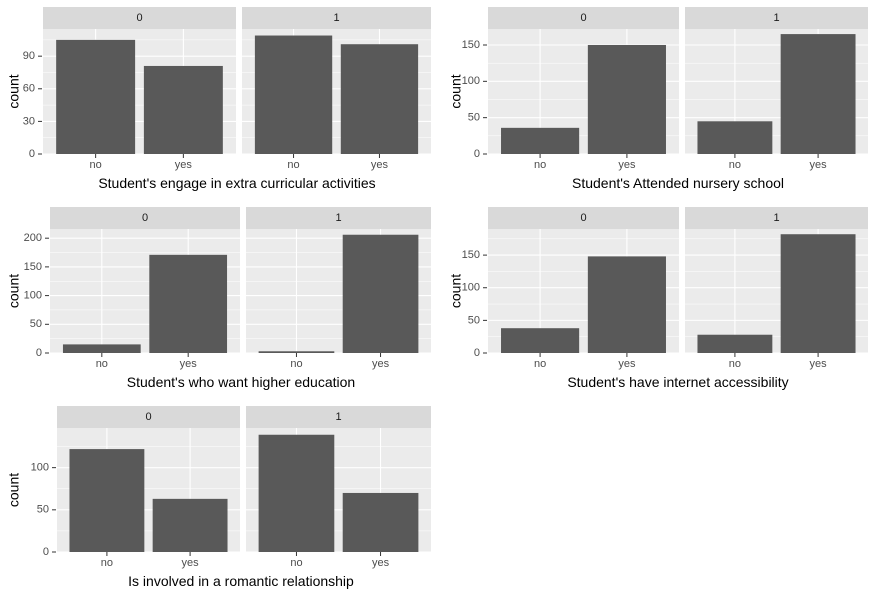 Image resolution: width=877 pixels, height=597 pixels. Describe the element at coordinates (677, 382) in the screenshot. I see `x-axis-title: Student's have internet accessibility` at that location.